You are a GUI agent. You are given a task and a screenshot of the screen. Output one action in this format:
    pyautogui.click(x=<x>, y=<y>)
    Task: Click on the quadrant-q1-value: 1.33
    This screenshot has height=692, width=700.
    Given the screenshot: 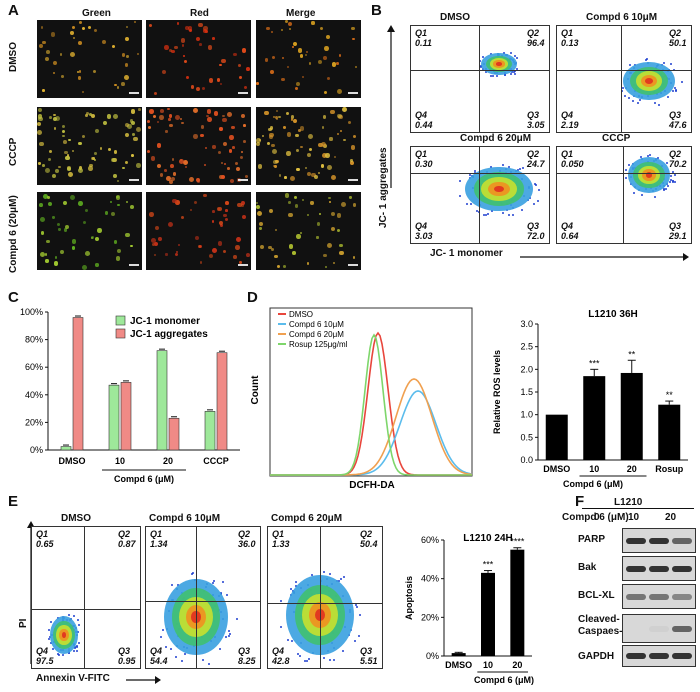 What is the action you would take?
    pyautogui.click(x=281, y=544)
    